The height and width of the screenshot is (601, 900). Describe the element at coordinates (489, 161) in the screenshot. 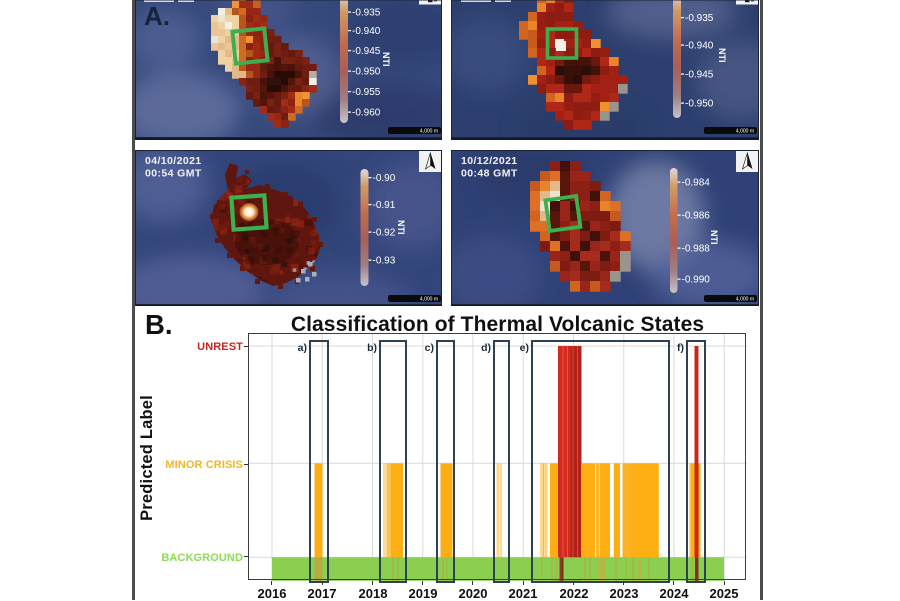

I see `svg-text: 10/12/2021` at that location.